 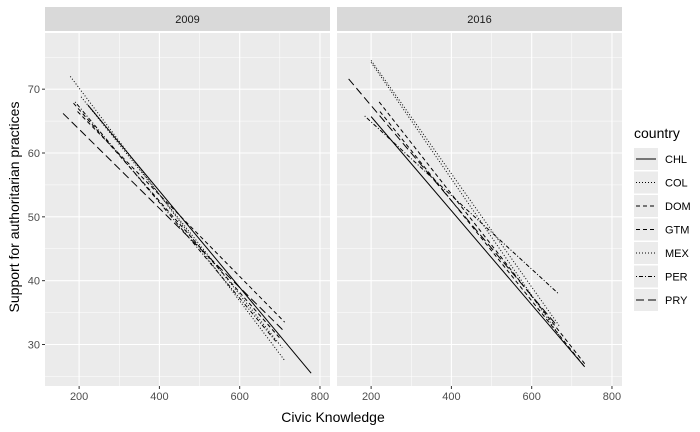 What do you see at coordinates (676, 278) in the screenshot?
I see `legend-label: PER` at bounding box center [676, 278].